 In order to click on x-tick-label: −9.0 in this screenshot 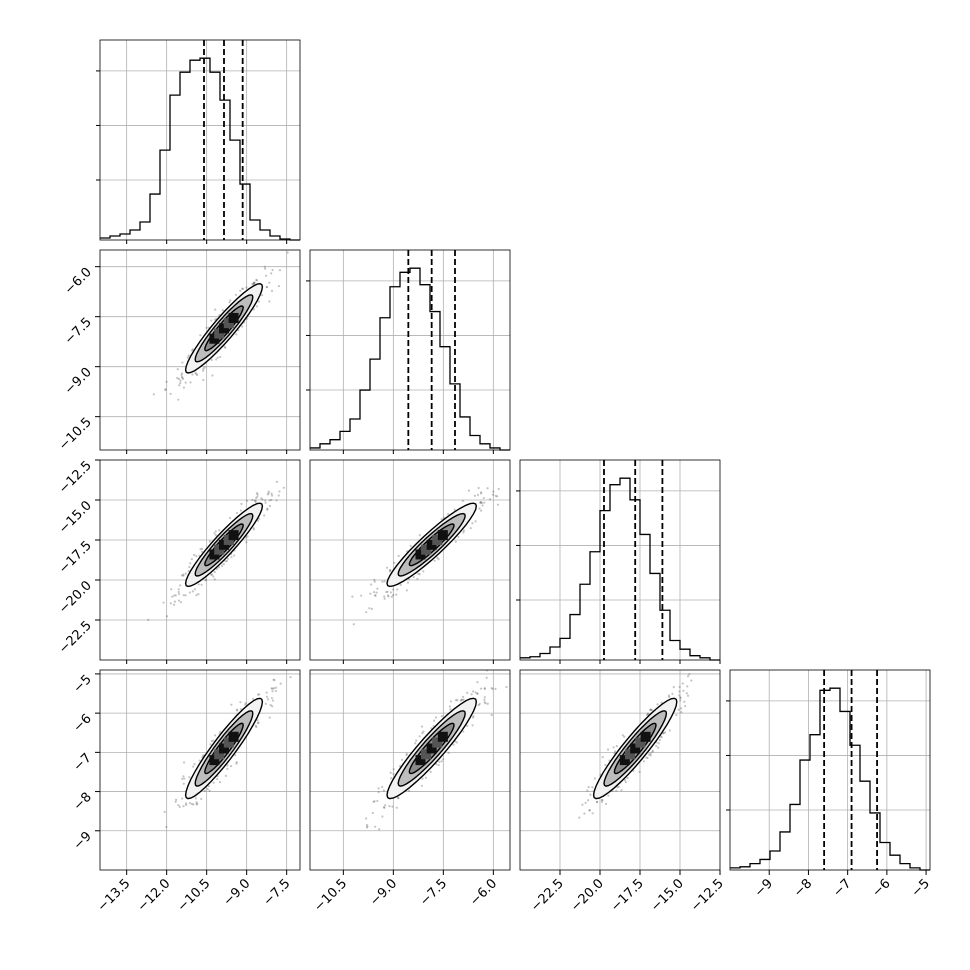, I will do `click(237, 892)`.